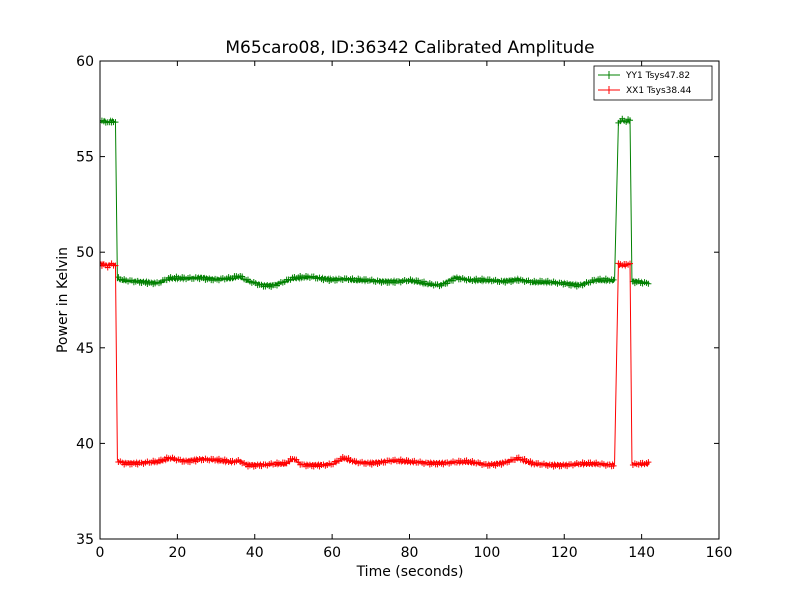 The height and width of the screenshot is (604, 800). I want to click on x-tick-label: 160, so click(719, 553).